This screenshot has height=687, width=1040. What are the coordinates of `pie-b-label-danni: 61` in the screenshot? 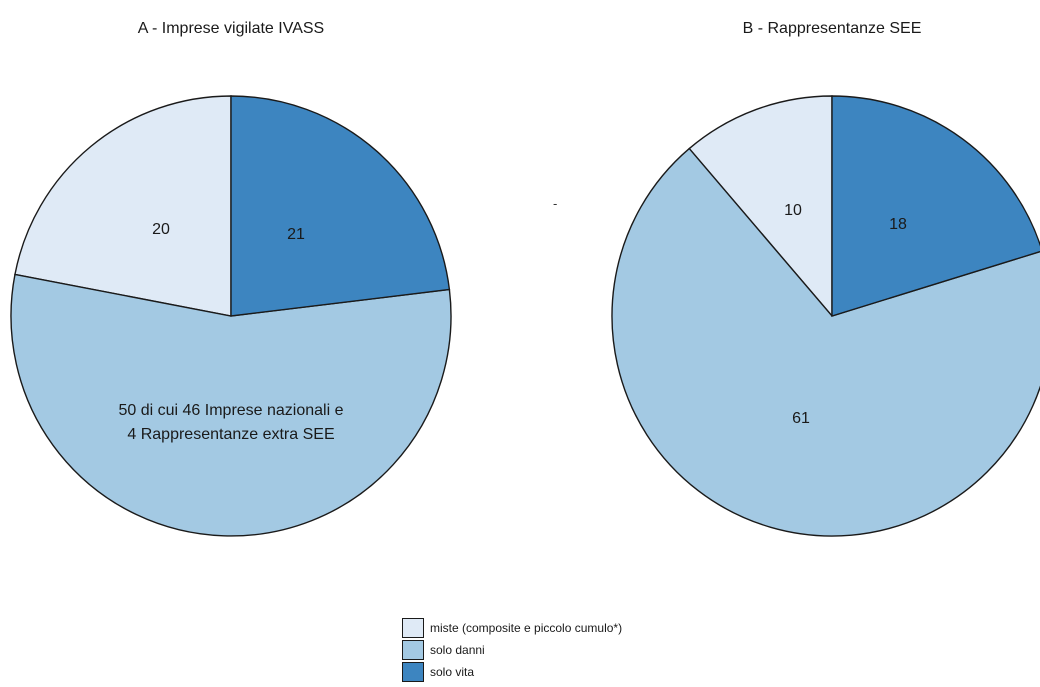 It's located at (801, 418).